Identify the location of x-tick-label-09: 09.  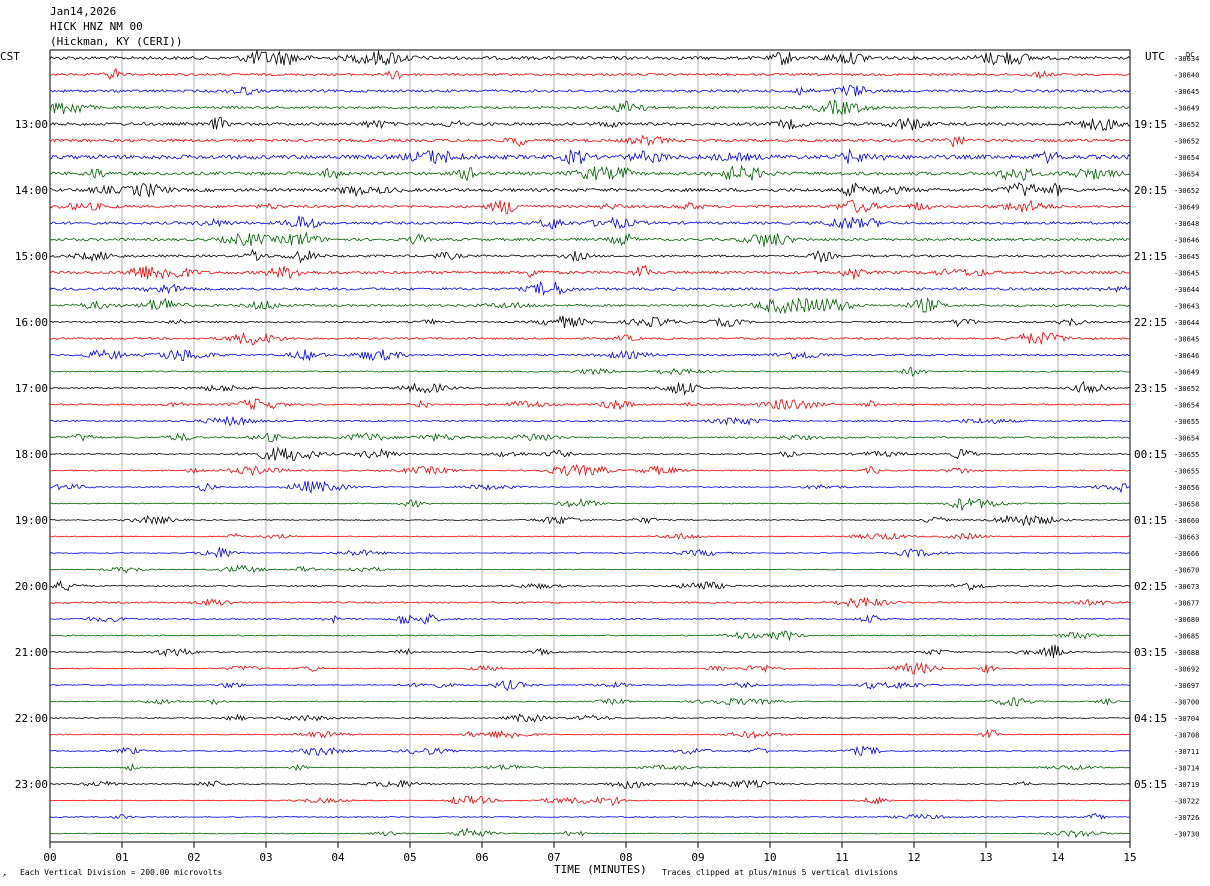
(697, 857).